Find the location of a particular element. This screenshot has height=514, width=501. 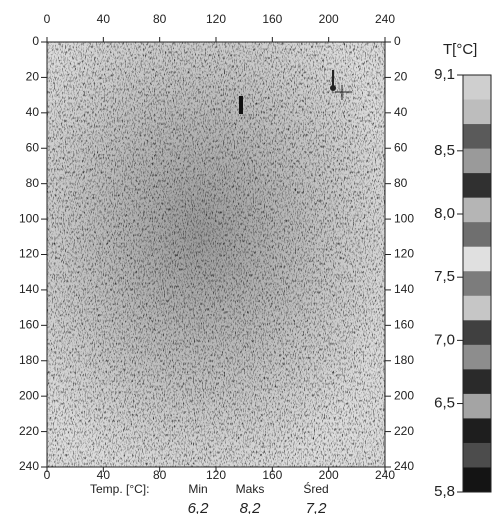

colorbar-frame is located at coordinates (477, 283).